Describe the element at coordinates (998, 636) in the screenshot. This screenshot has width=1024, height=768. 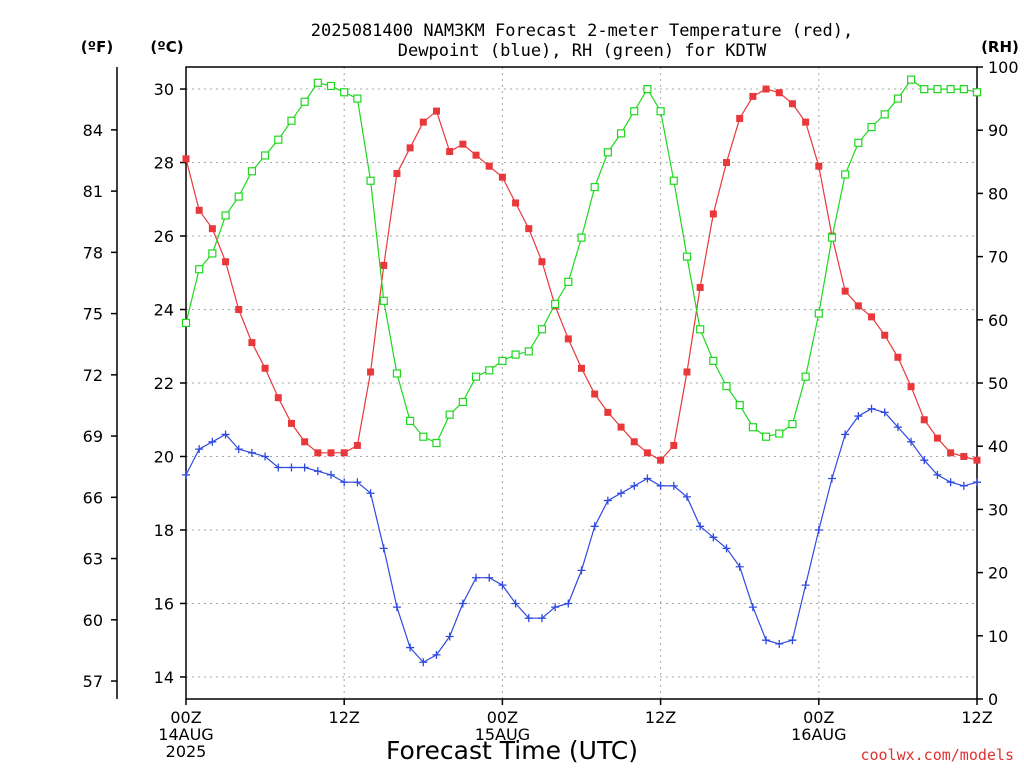
I see `rh-tick-label: 10` at that location.